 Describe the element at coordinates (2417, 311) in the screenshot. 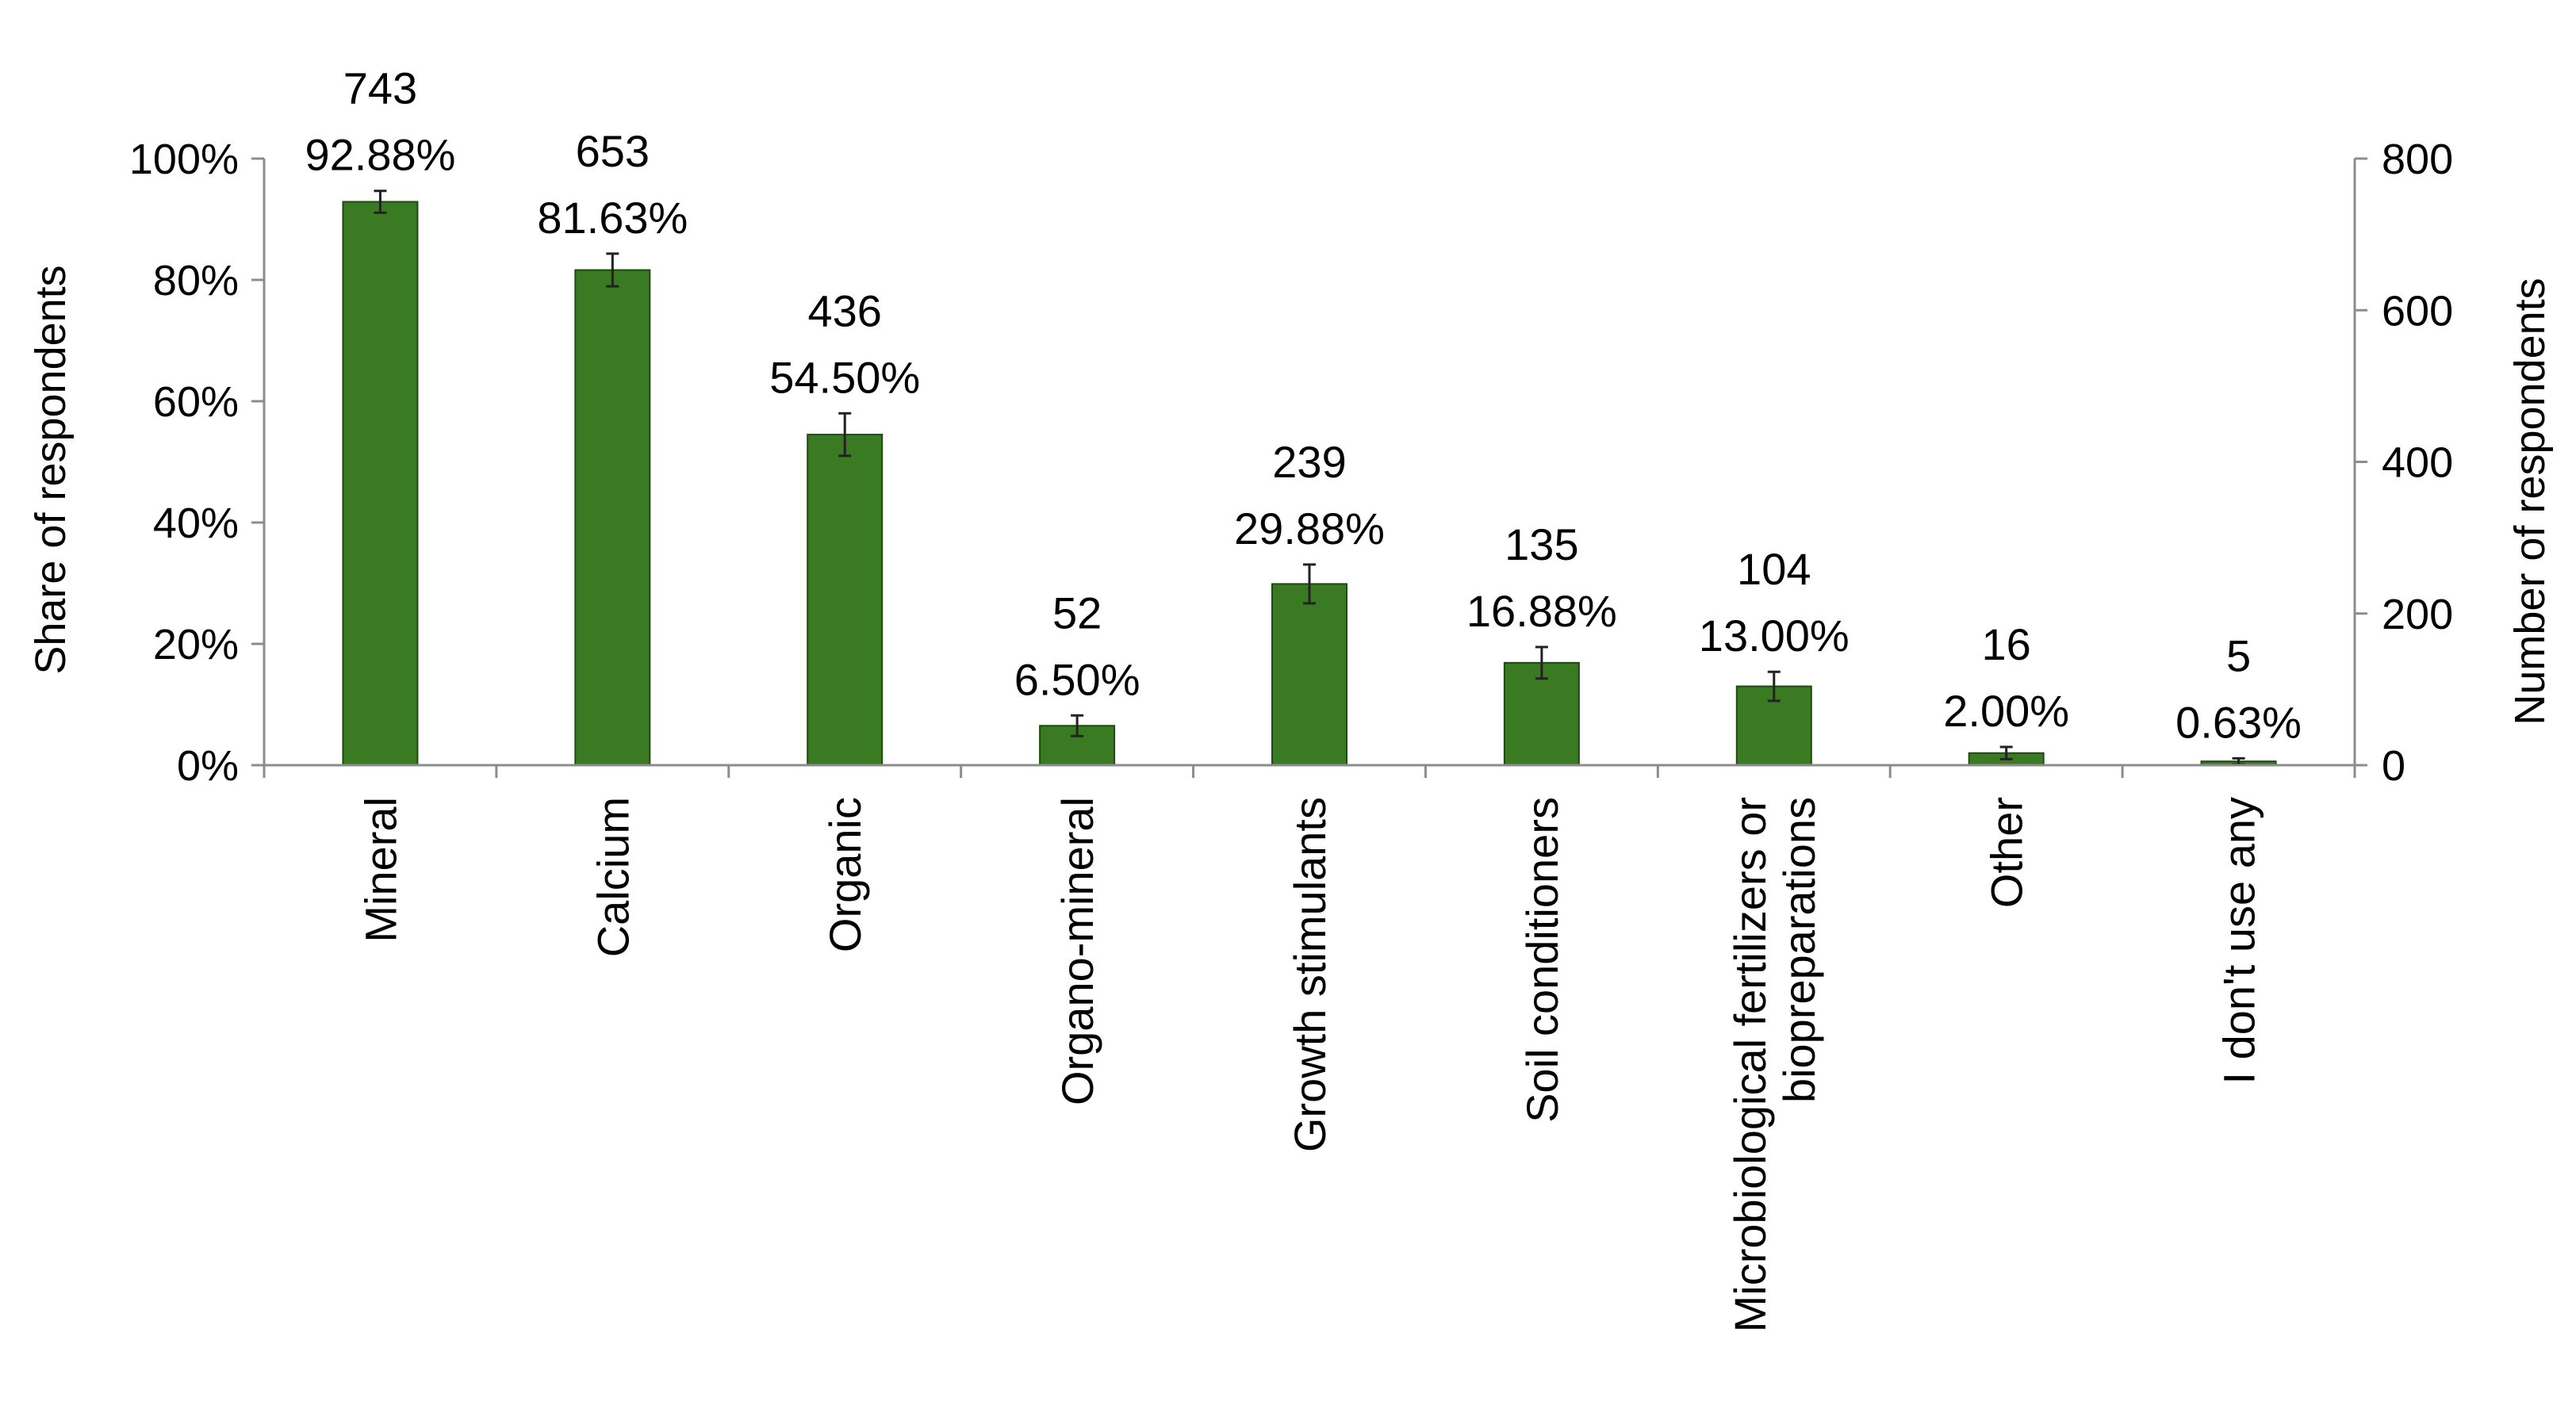

I see `right-tick-label: 600` at that location.